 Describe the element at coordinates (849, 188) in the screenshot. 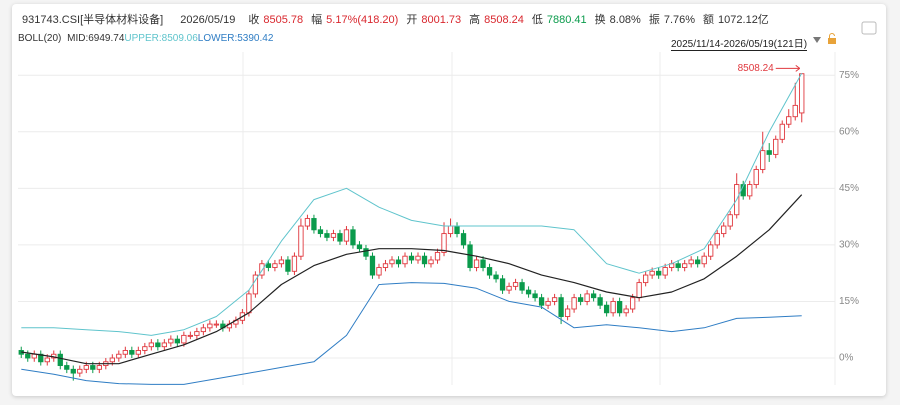

I see `y-tick-label: 45%` at that location.